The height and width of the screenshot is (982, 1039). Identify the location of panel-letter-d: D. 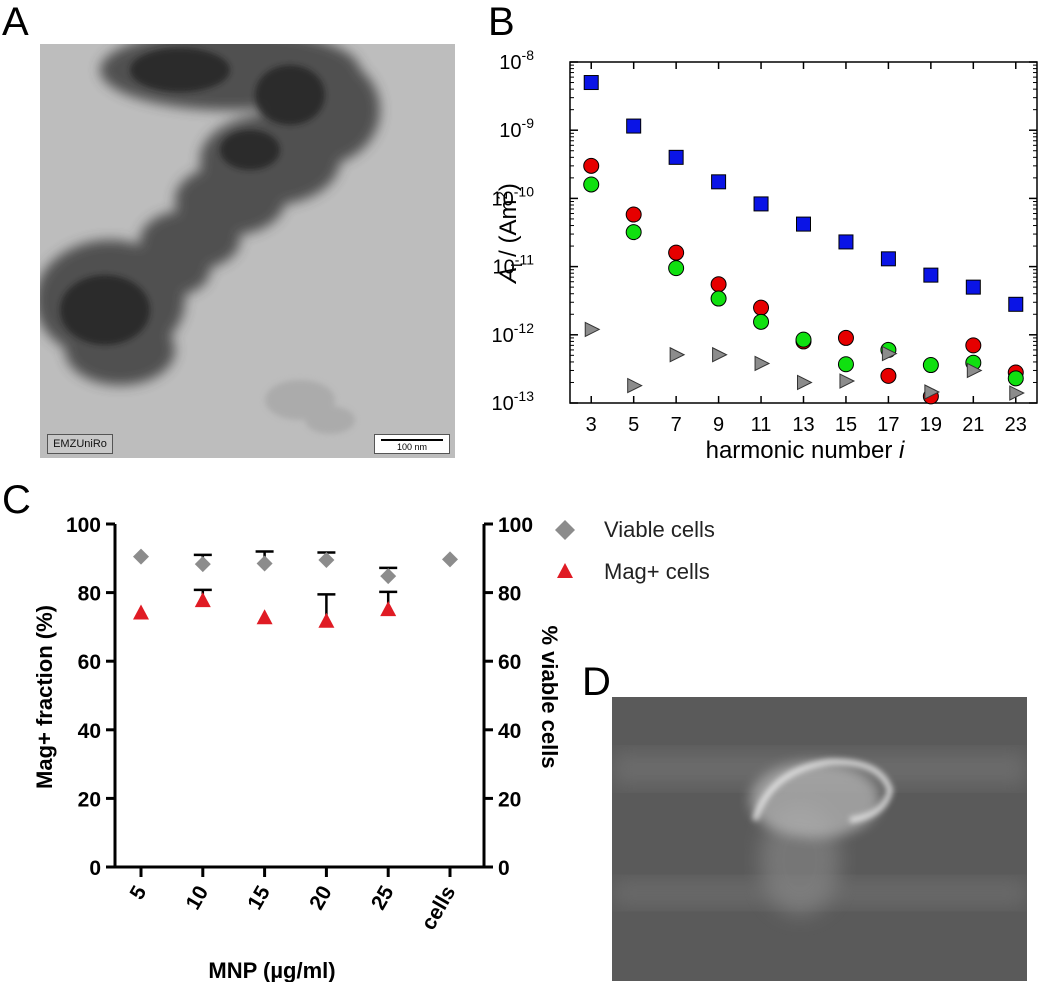
(596, 682).